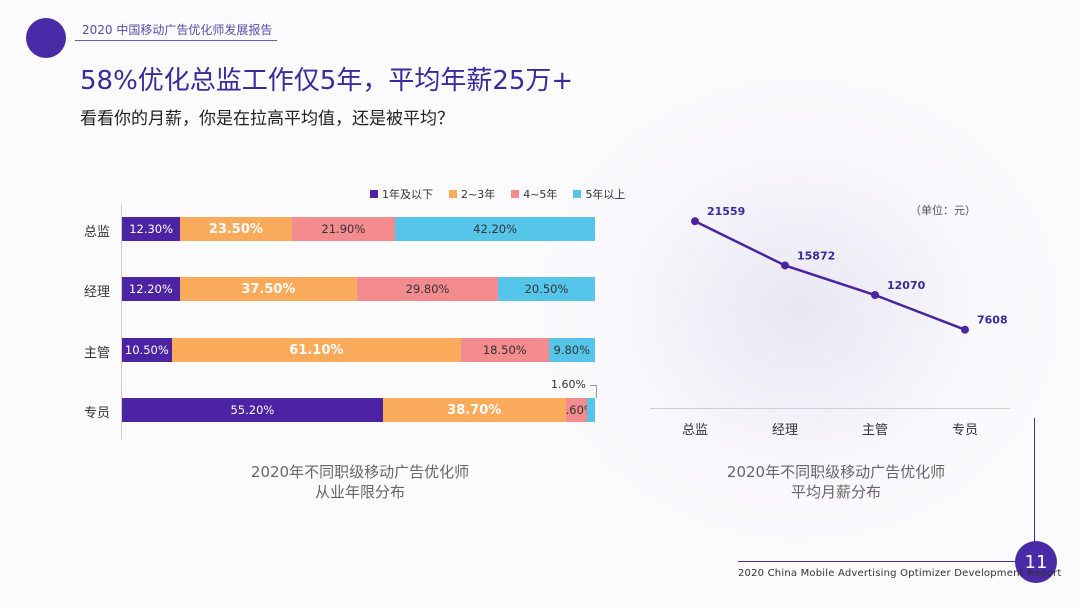  Describe the element at coordinates (252, 410) in the screenshot. I see `bar-segment: 55.20%` at that location.